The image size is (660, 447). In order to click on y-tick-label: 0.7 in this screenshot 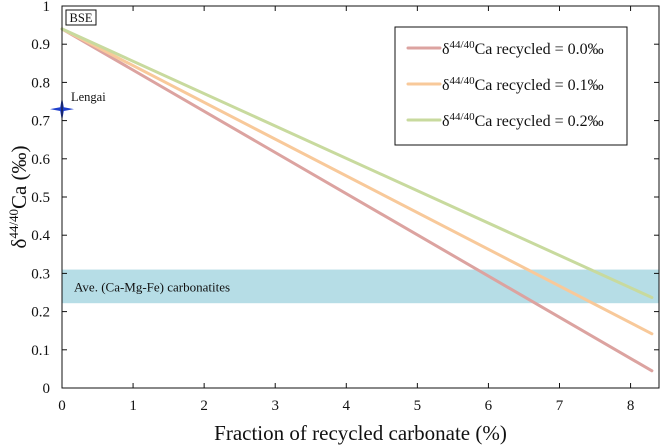, I will do `click(40, 122)`.